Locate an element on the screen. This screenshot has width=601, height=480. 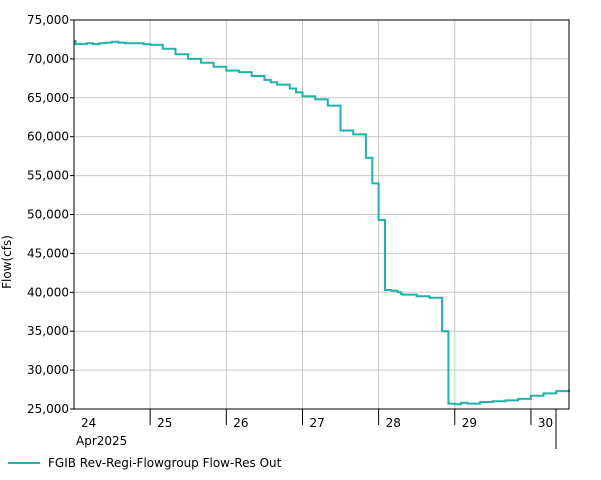
x-tick-label: 26 is located at coordinates (240, 423).